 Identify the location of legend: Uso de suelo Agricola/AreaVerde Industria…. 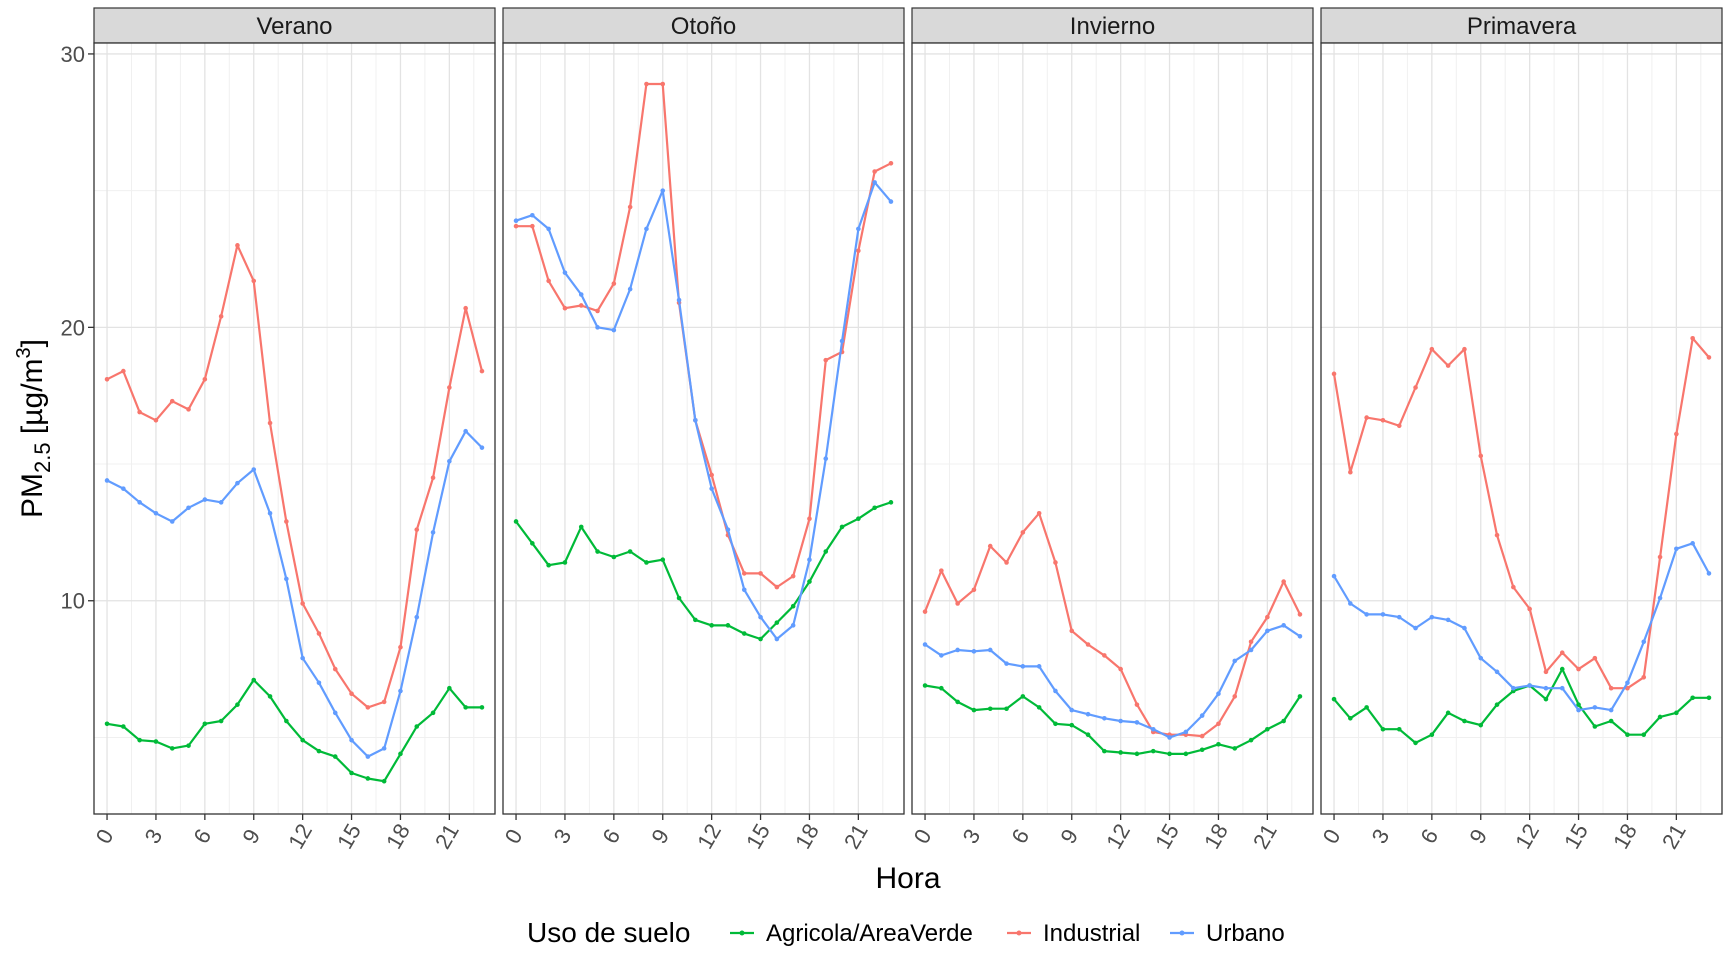
(906, 932).